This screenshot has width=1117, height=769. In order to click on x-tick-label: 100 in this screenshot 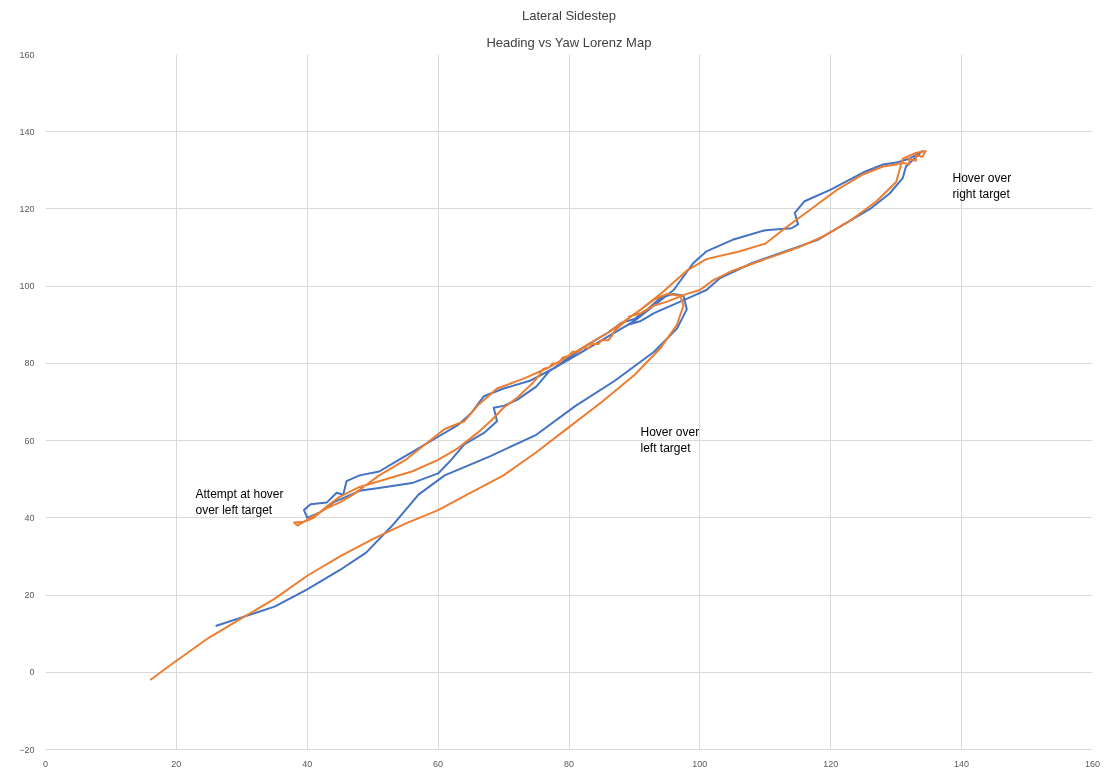, I will do `click(700, 763)`.